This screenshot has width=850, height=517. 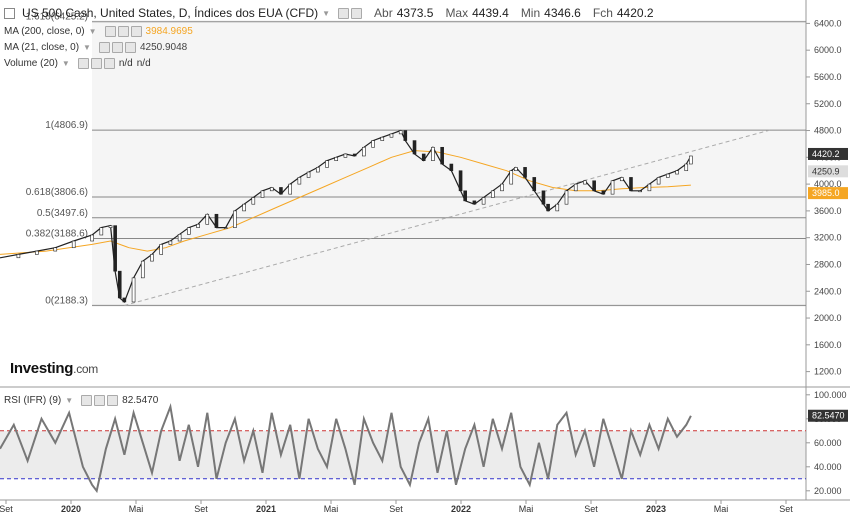 I want to click on rsi-label: RSI (IFR) (9), so click(x=33, y=400).